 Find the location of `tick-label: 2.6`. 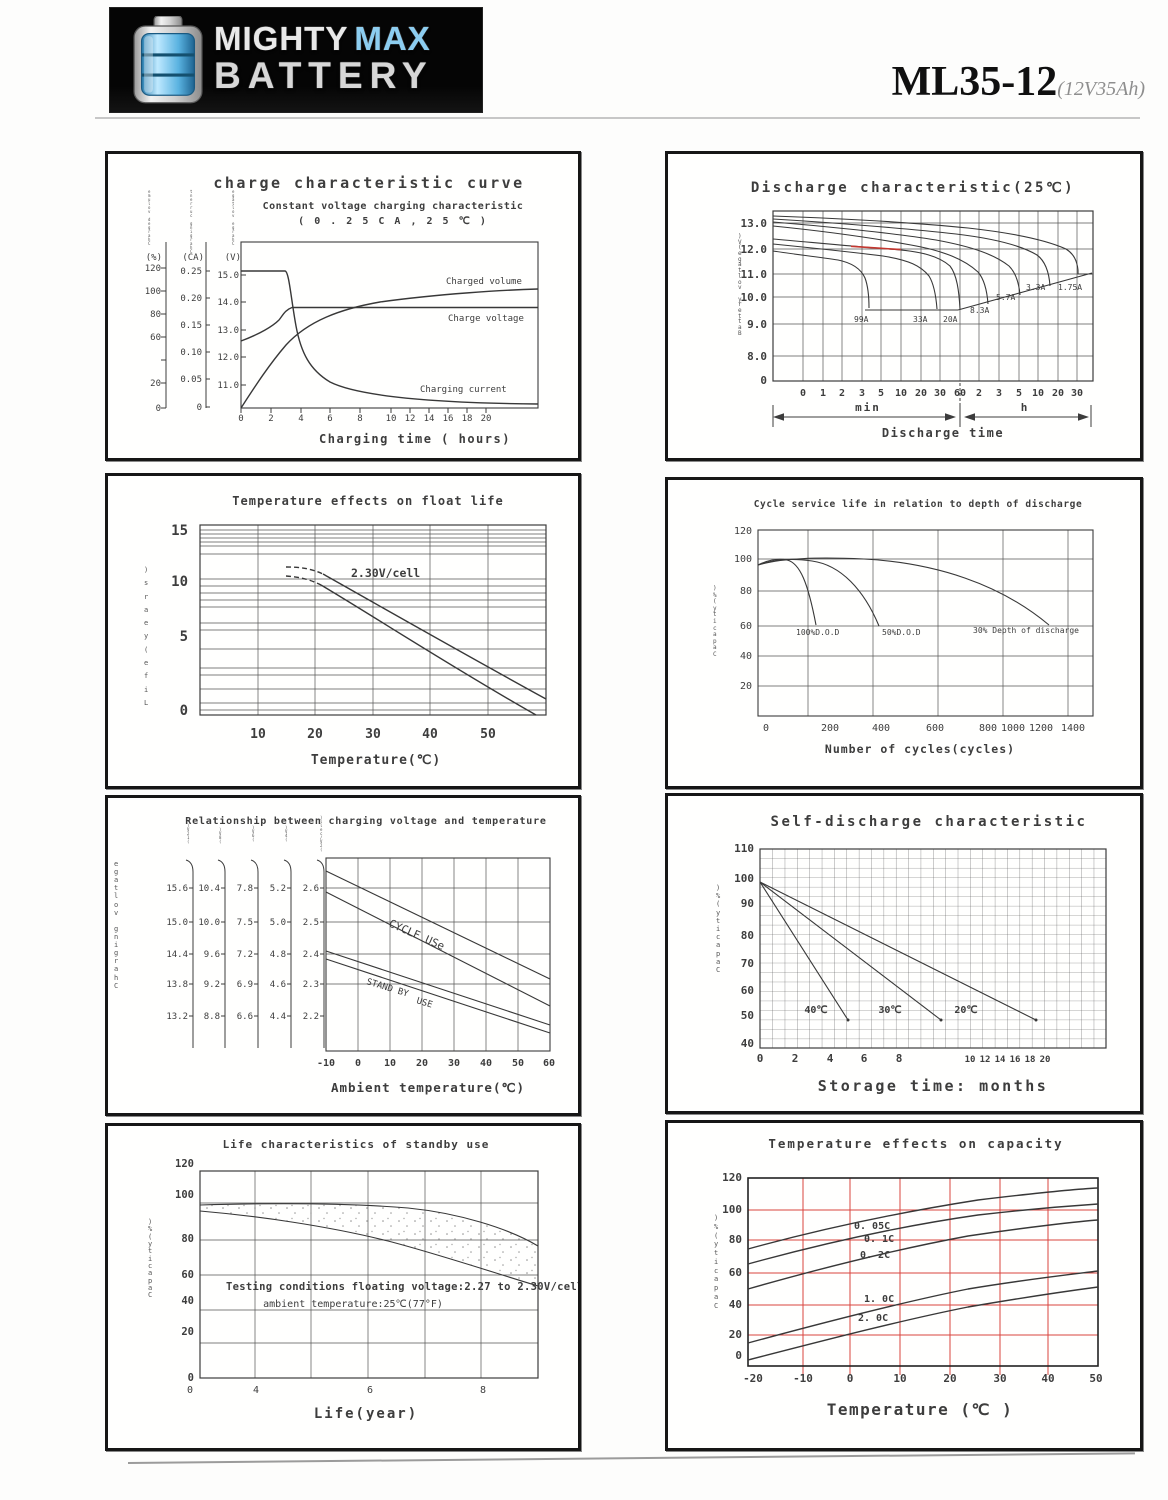

tick-label: 2.6 is located at coordinates (311, 889).